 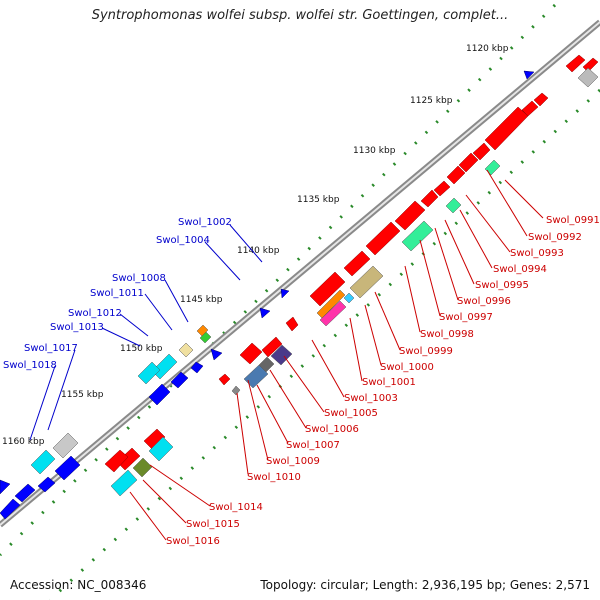 I want to click on scale-label: 1120 kbp, so click(x=487, y=49).